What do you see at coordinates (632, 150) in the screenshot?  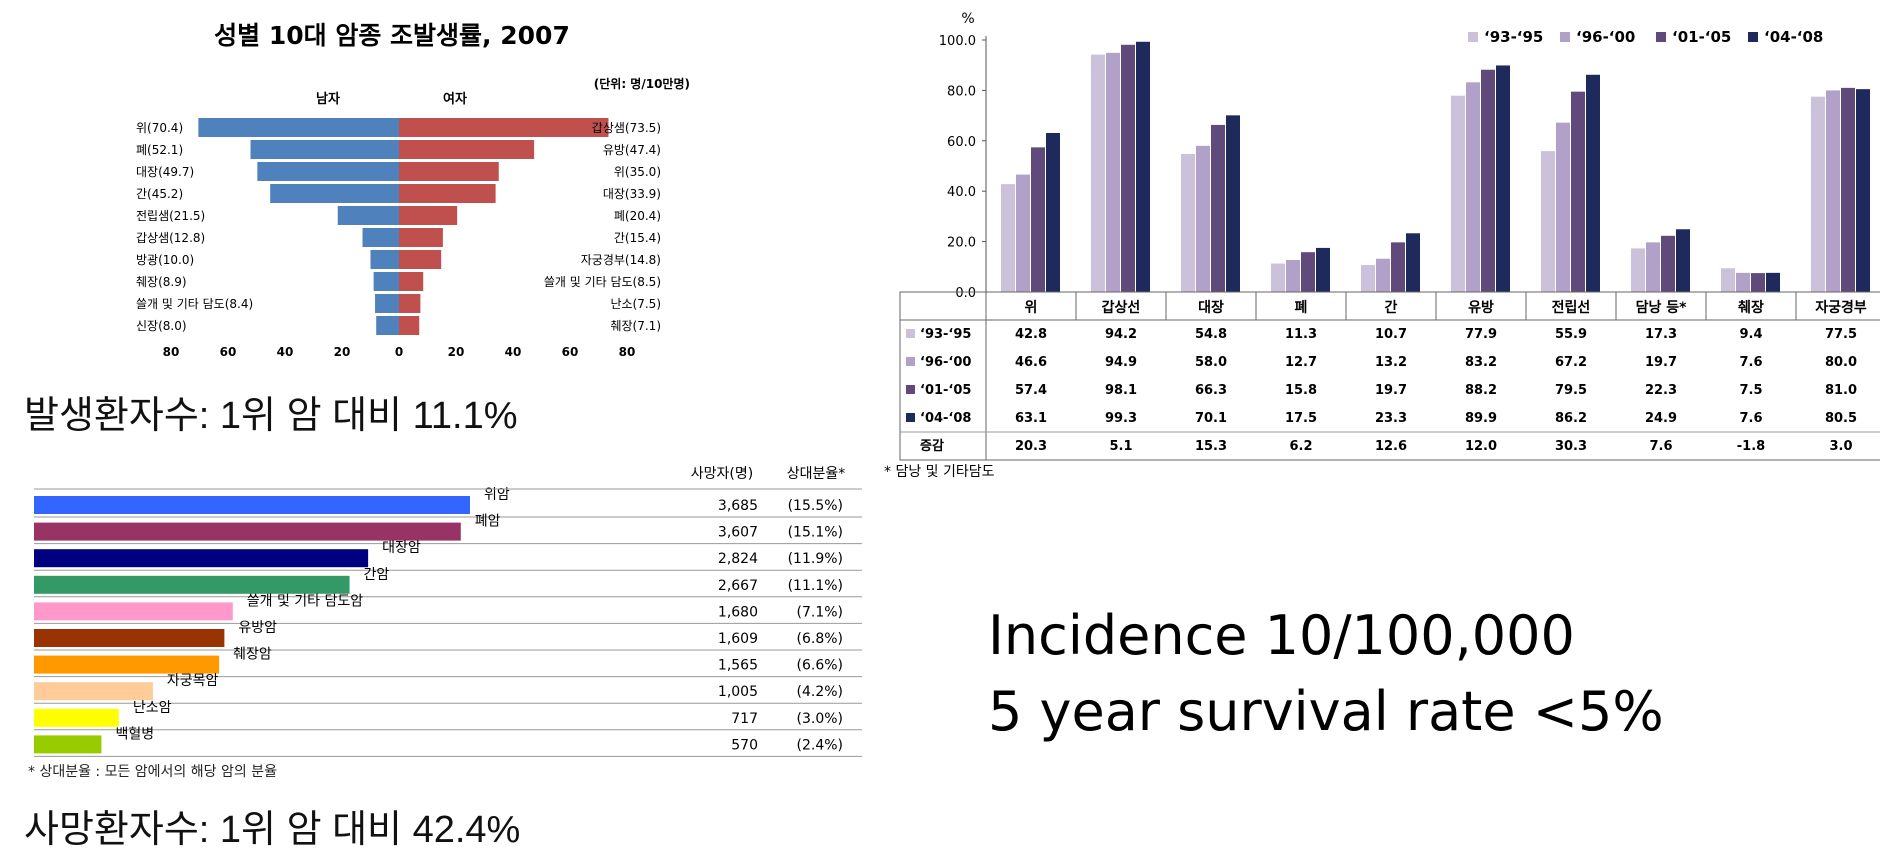 I see `female-bar-label: 유방(47.4)` at bounding box center [632, 150].